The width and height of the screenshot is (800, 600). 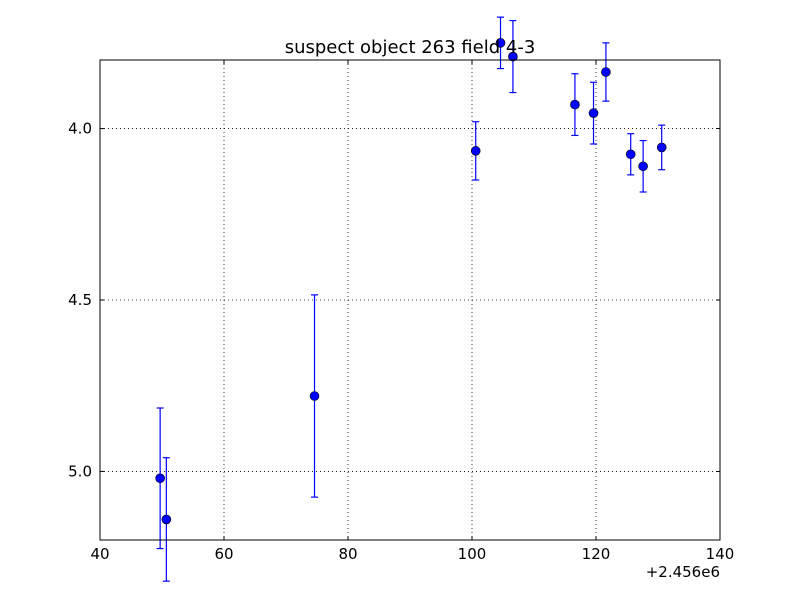 What do you see at coordinates (720, 554) in the screenshot?
I see `x-tick-label: 140` at bounding box center [720, 554].